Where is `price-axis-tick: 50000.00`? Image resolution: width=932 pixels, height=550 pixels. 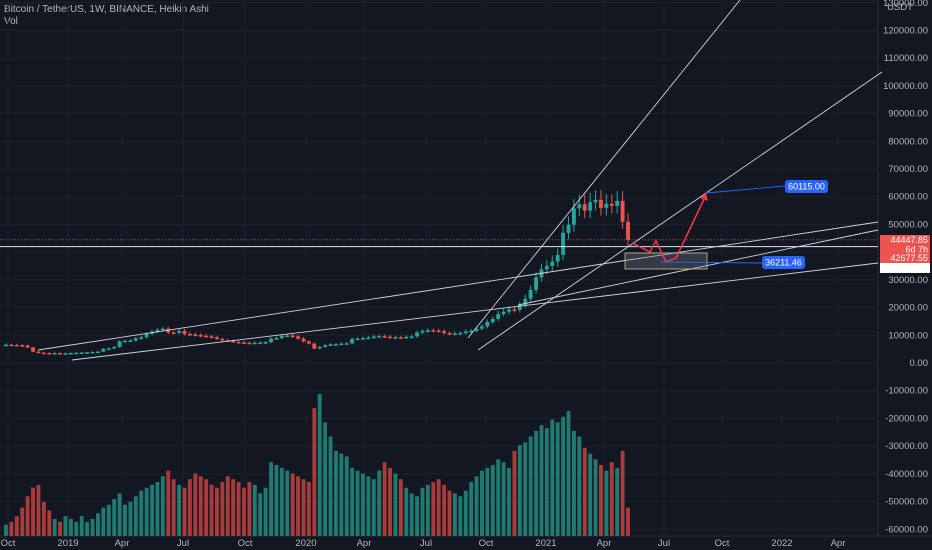
price-axis-tick: 50000.00 is located at coordinates (908, 224).